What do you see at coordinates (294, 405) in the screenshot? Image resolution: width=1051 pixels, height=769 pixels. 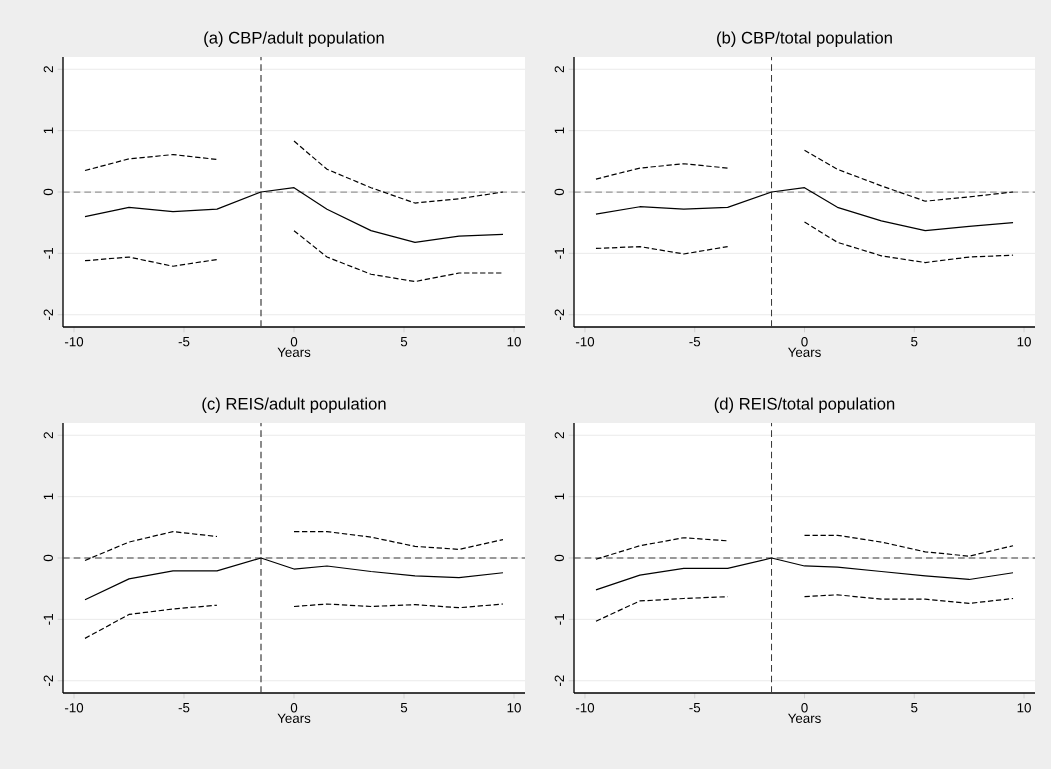 I see `chart-title: (c) REIS/adult population` at bounding box center [294, 405].